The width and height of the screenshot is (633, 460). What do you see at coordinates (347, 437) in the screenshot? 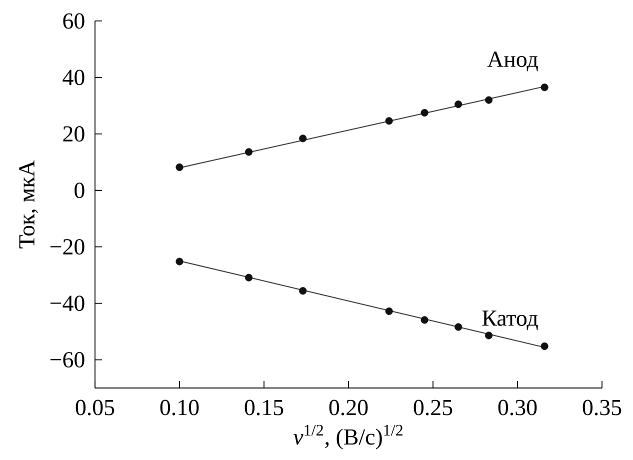
I see `x-axis-title: v$^{1/2}$, (В/с)$^{1/2}$` at bounding box center [347, 437].